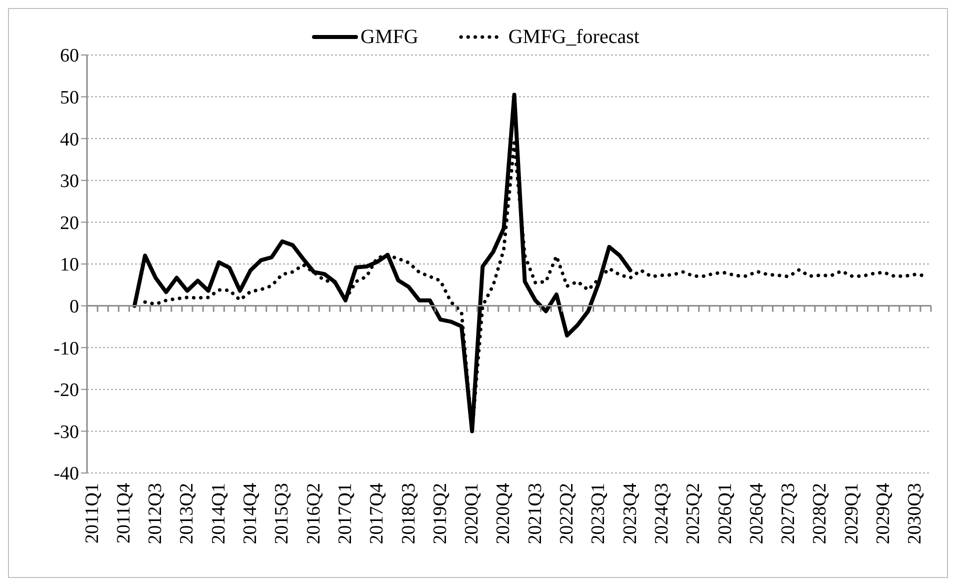  What do you see at coordinates (535, 513) in the screenshot?
I see `x-tick-label: 2021Q3` at bounding box center [535, 513].